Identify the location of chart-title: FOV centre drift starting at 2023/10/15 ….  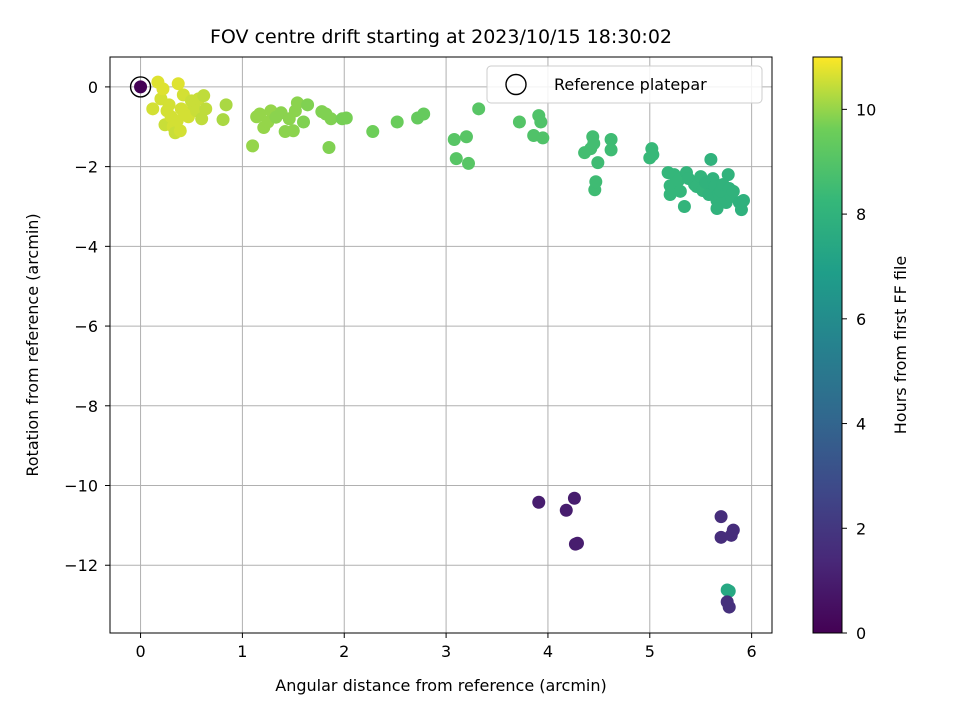
(441, 37).